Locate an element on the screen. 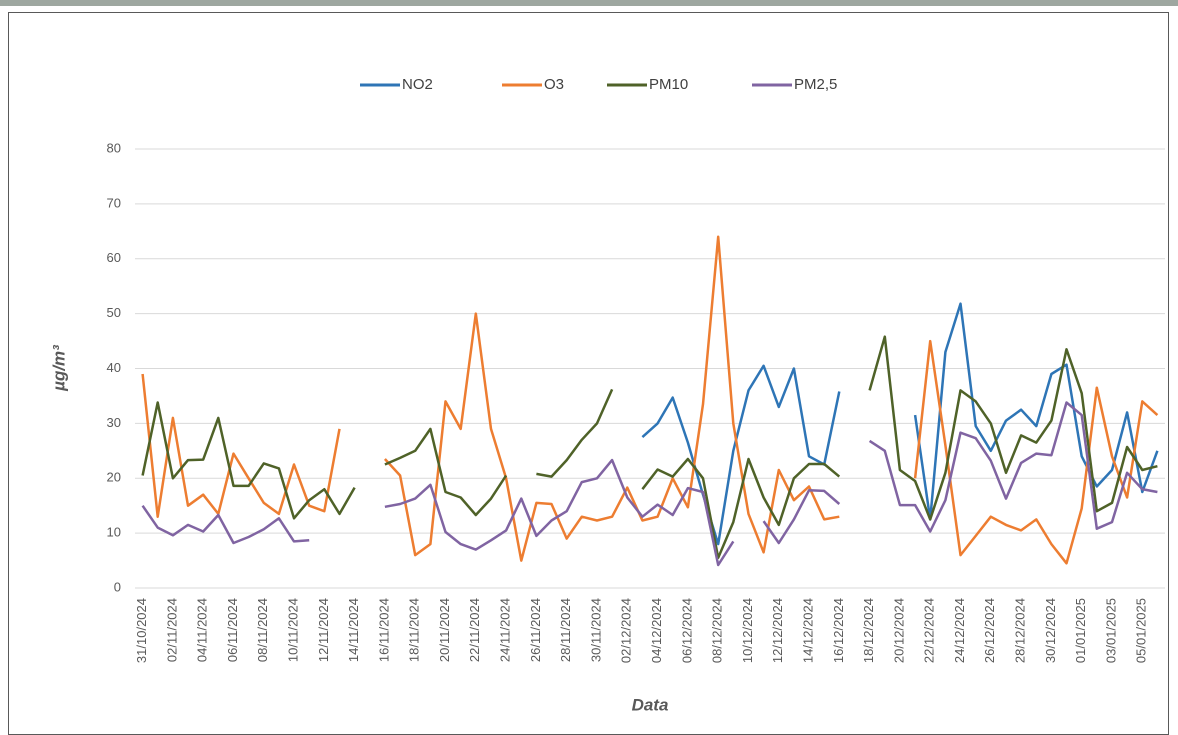 The image size is (1178, 735). x-tick-label: 10/12/2024 is located at coordinates (747, 630).